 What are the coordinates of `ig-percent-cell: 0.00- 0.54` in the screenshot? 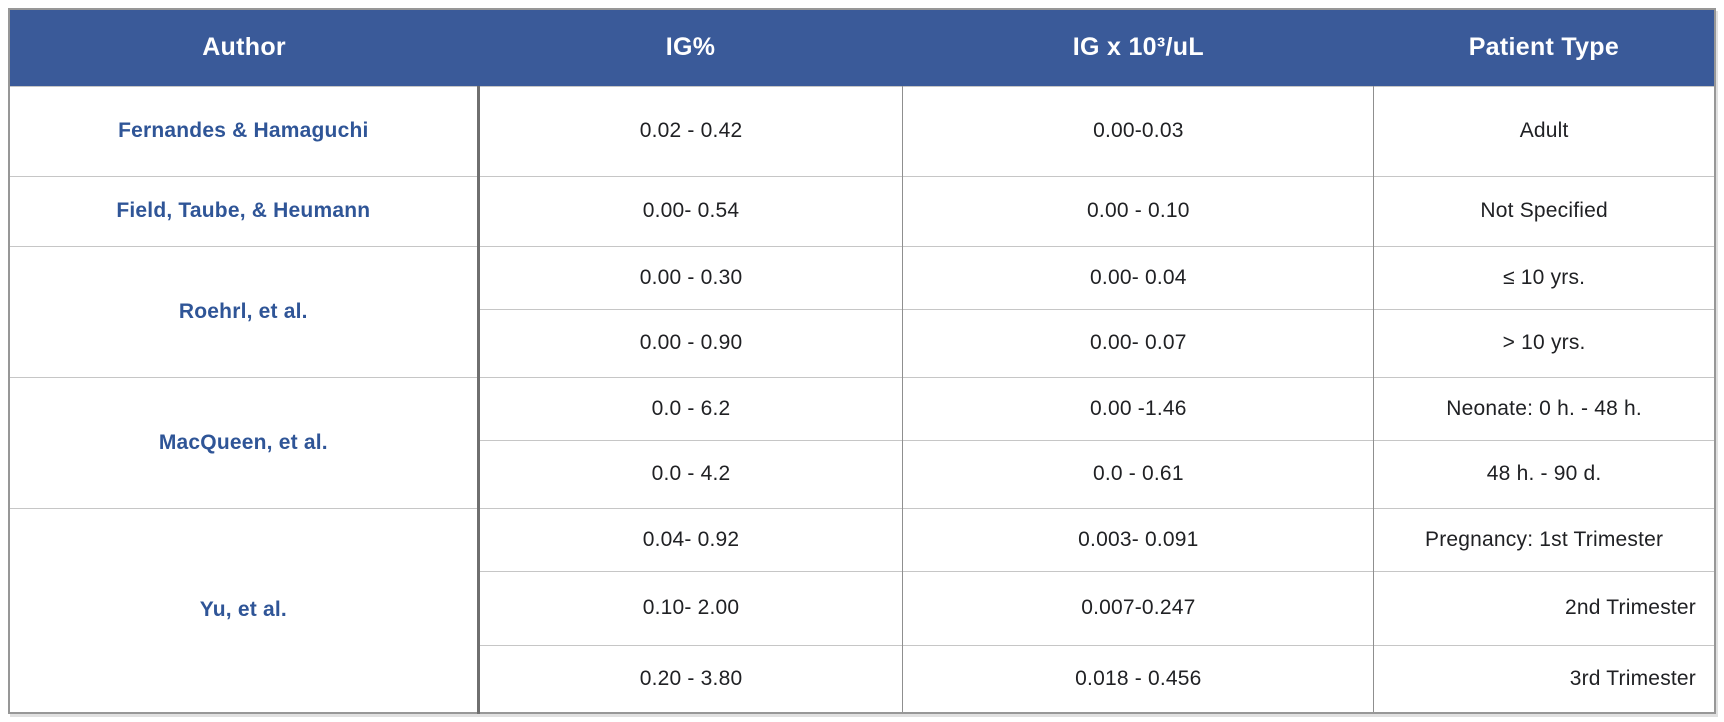 It's located at (691, 210).